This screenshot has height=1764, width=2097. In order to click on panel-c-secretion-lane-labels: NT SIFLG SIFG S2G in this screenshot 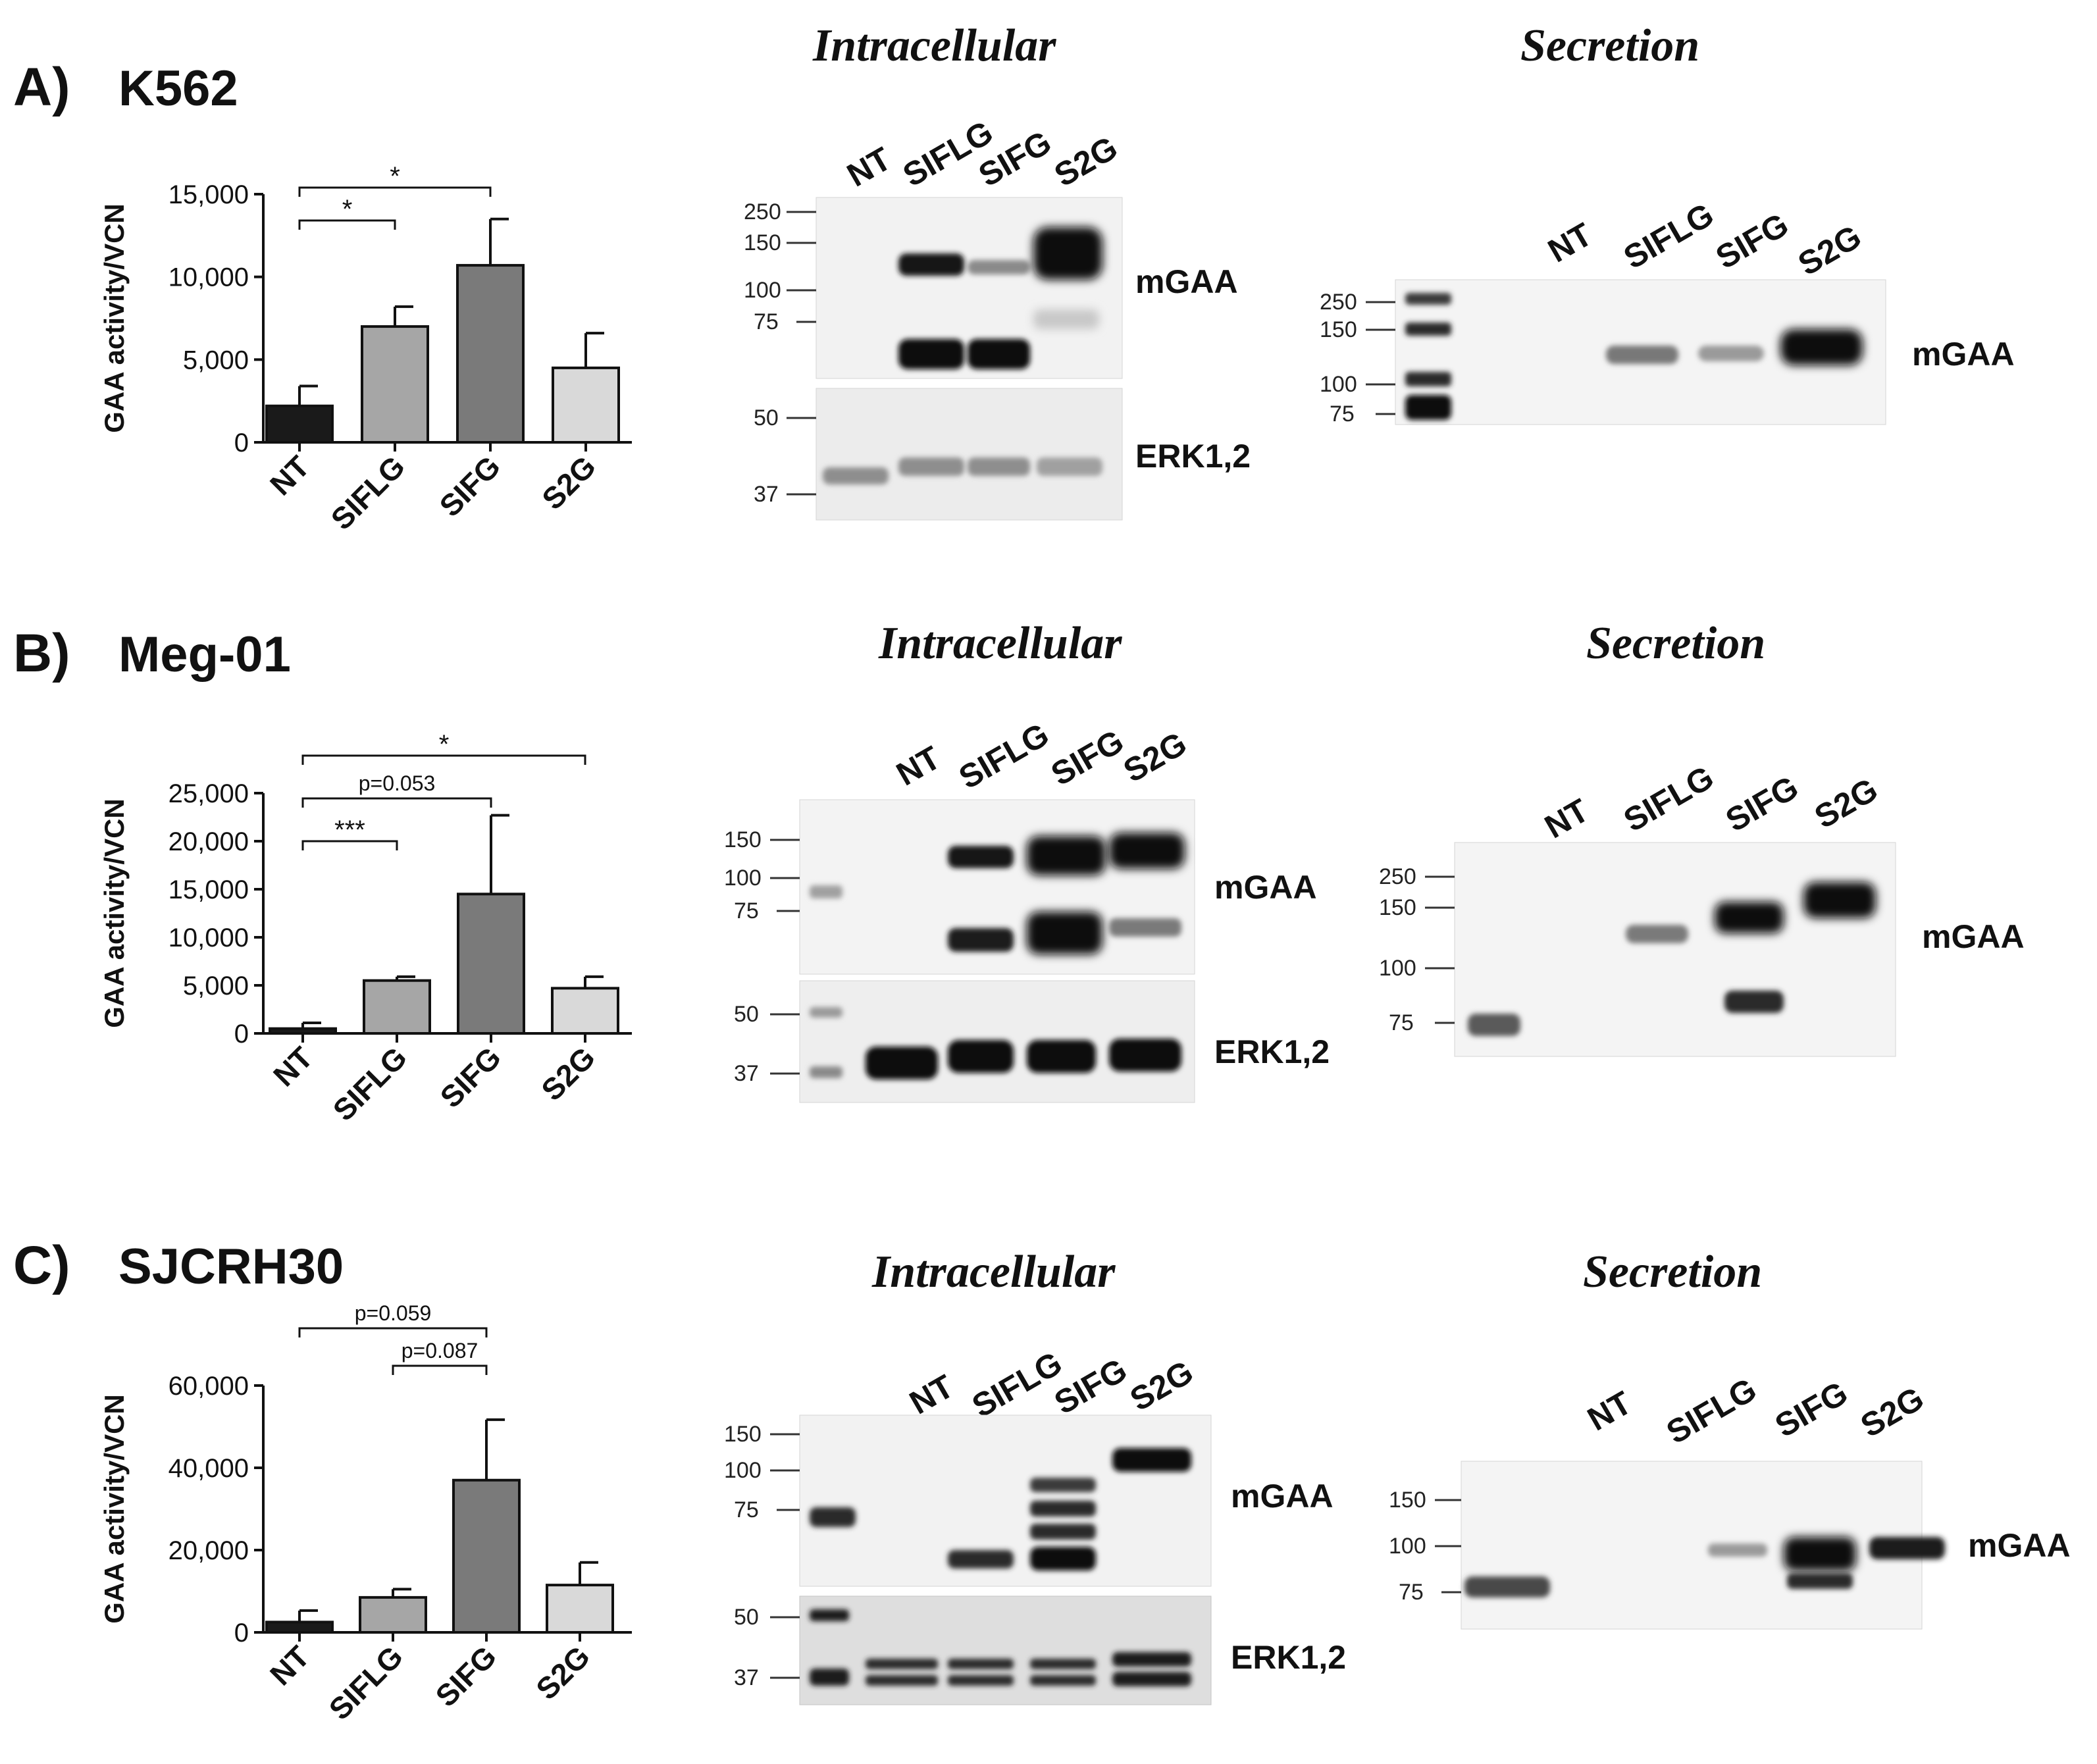, I will do `click(1756, 1410)`.